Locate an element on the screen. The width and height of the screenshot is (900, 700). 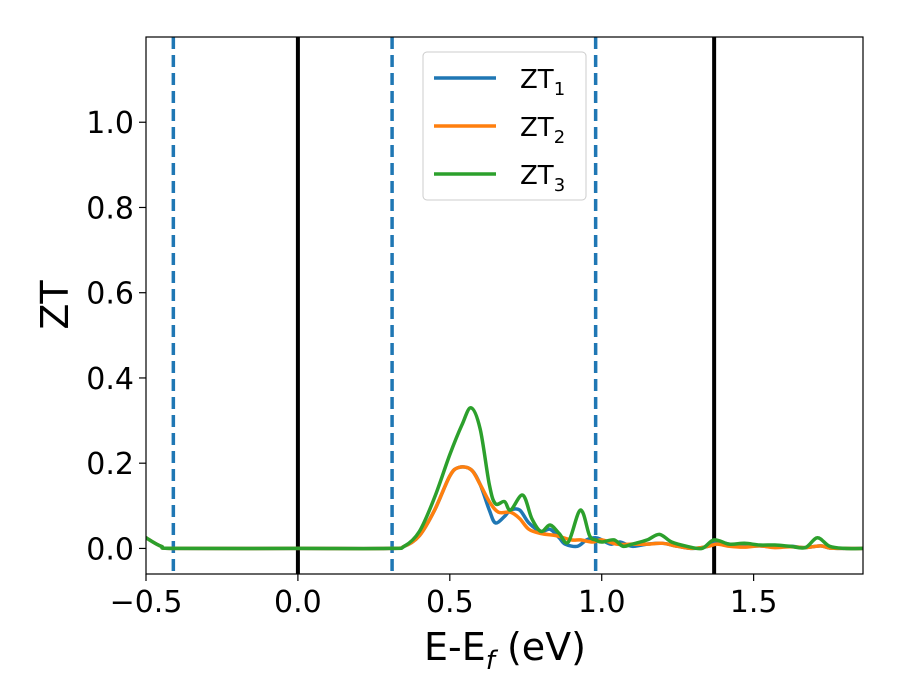
legend-frame is located at coordinates (504, 126).